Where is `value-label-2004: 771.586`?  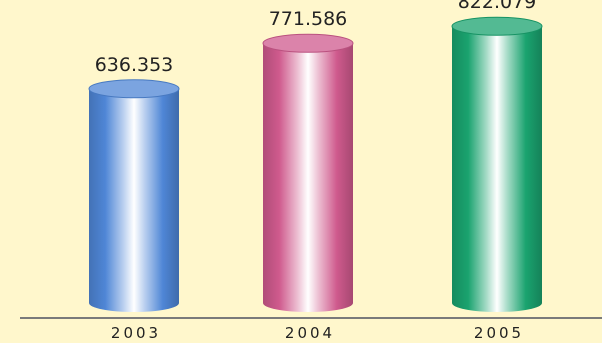
value-label-2004: 771.586 is located at coordinates (308, 19).